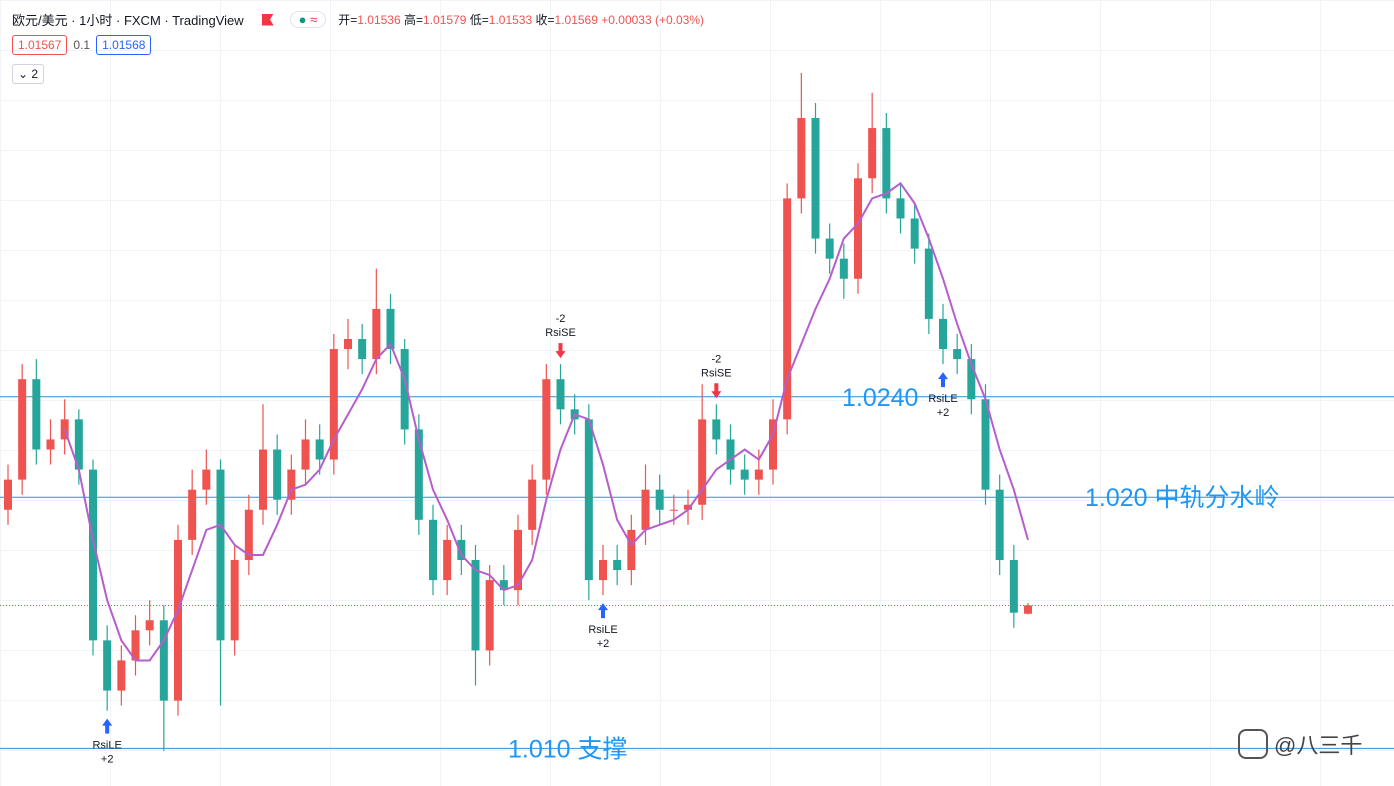 This screenshot has width=1394, height=786. Describe the element at coordinates (267, 19) in the screenshot. I see `flag` at that location.